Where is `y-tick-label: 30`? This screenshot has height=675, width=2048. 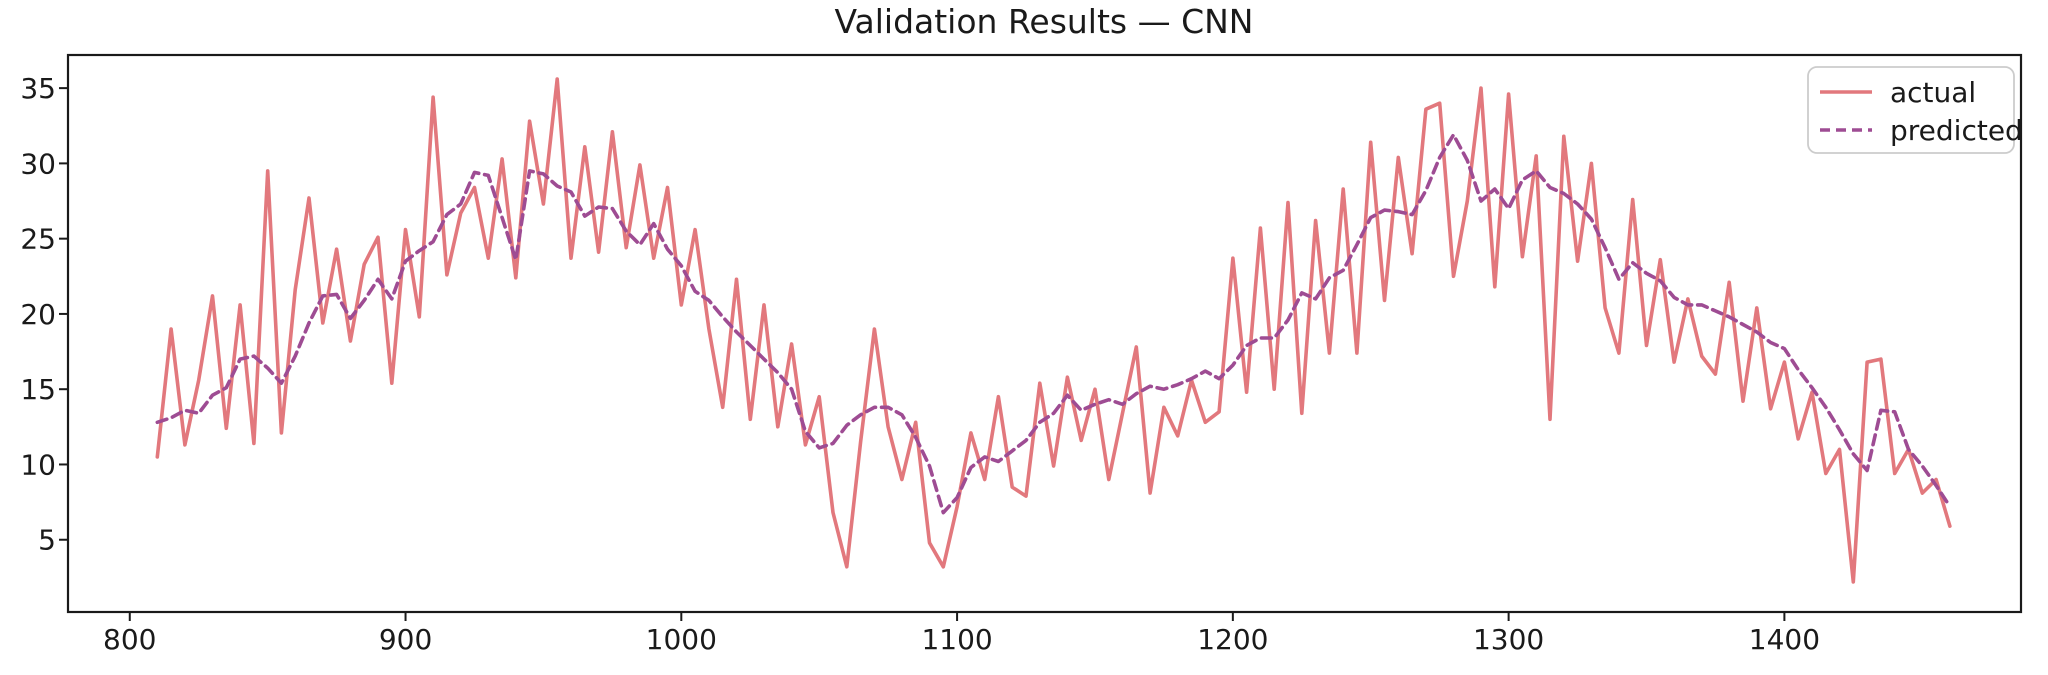 y-tick-label: 30 is located at coordinates (38, 163).